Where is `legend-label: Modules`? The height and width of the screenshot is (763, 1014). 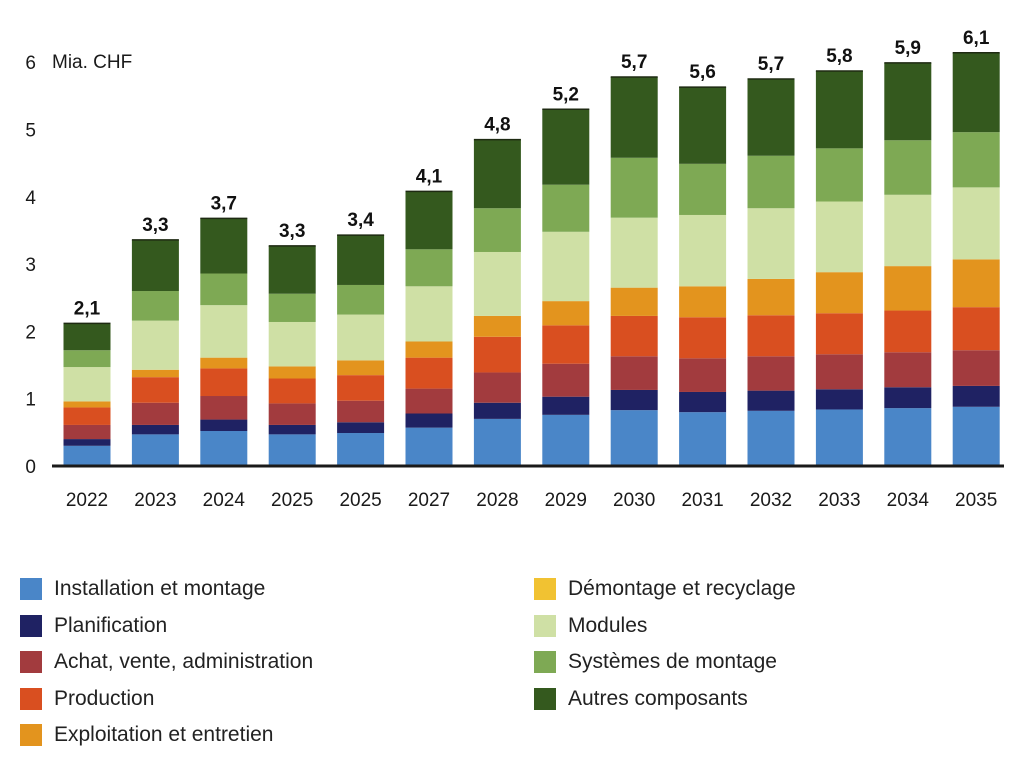
legend-label: Modules is located at coordinates (608, 625).